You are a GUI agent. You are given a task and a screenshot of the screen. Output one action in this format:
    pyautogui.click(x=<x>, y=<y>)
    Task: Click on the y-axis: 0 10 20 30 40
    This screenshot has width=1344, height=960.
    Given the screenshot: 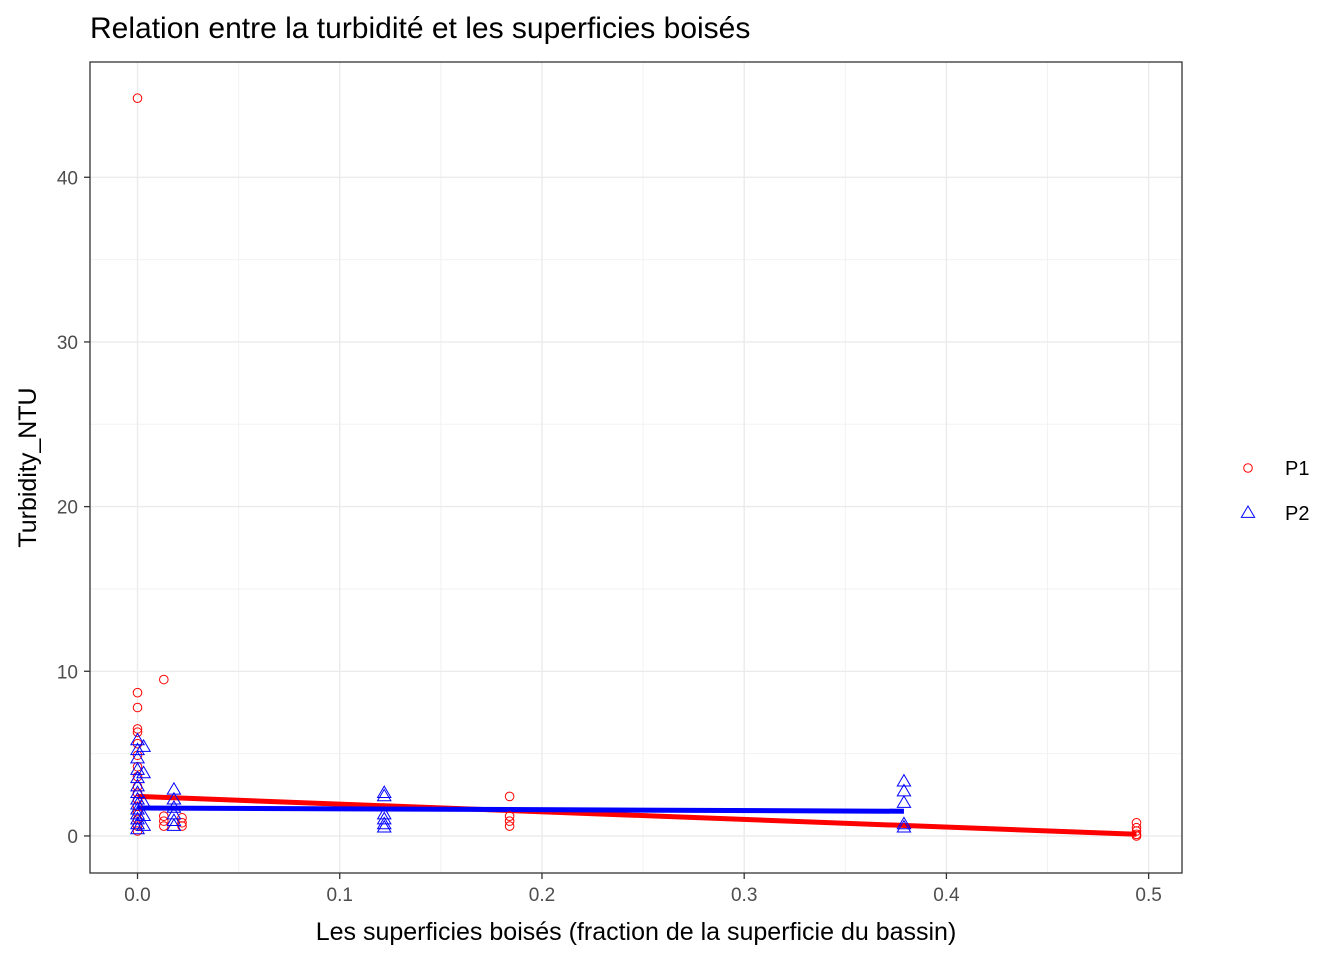 What is the action you would take?
    pyautogui.click(x=73, y=508)
    